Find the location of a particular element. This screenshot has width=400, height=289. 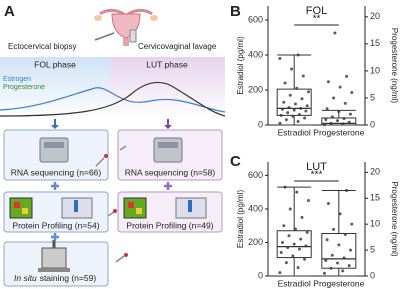

y2-tick-label: 20 is located at coordinates (375, 16).